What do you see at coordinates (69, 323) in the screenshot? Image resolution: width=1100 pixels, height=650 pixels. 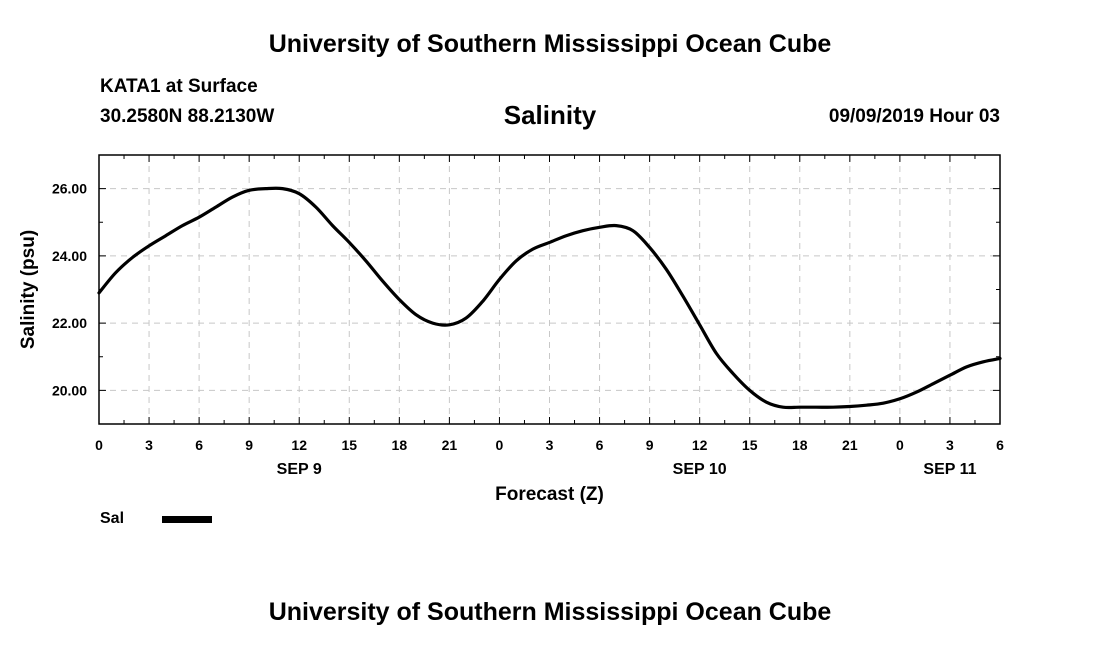 I see `y-tick-label: 22.00` at bounding box center [69, 323].